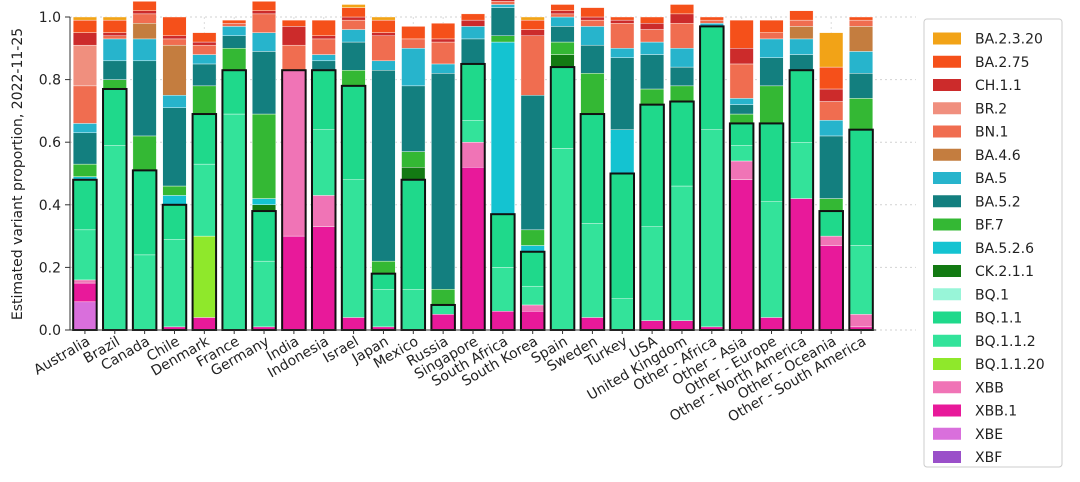 Image resolution: width=1080 pixels, height=482 pixels. Describe the element at coordinates (1010, 365) in the screenshot. I see `legend-label: BQ.1.1.20` at that location.